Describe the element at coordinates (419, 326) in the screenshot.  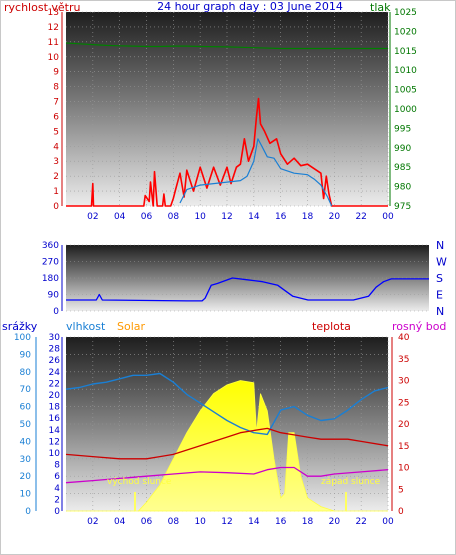
I see `dewpoint-label: rosný bod` at that location.